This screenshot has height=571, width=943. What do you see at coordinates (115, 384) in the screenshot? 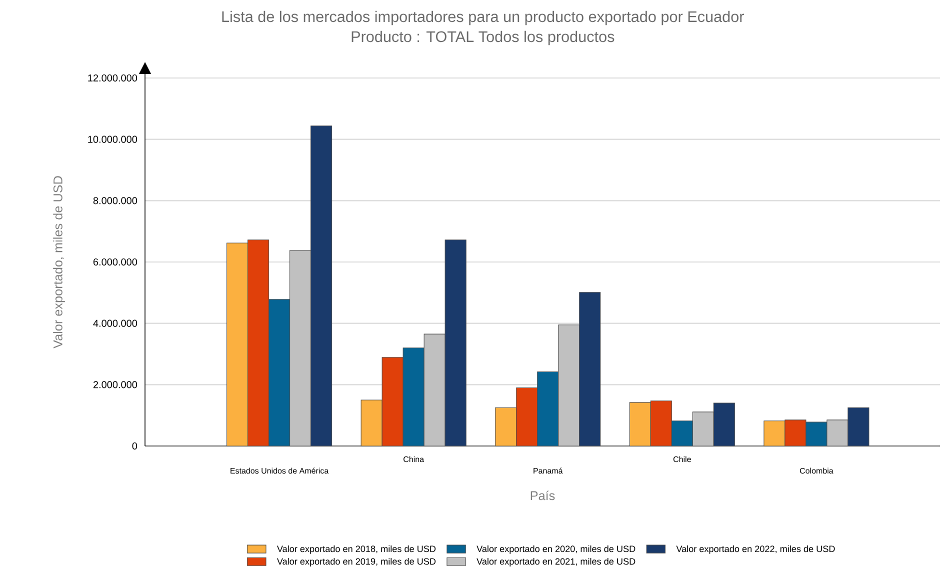
I see `y-tick-label: 2.000.000` at bounding box center [115, 384].